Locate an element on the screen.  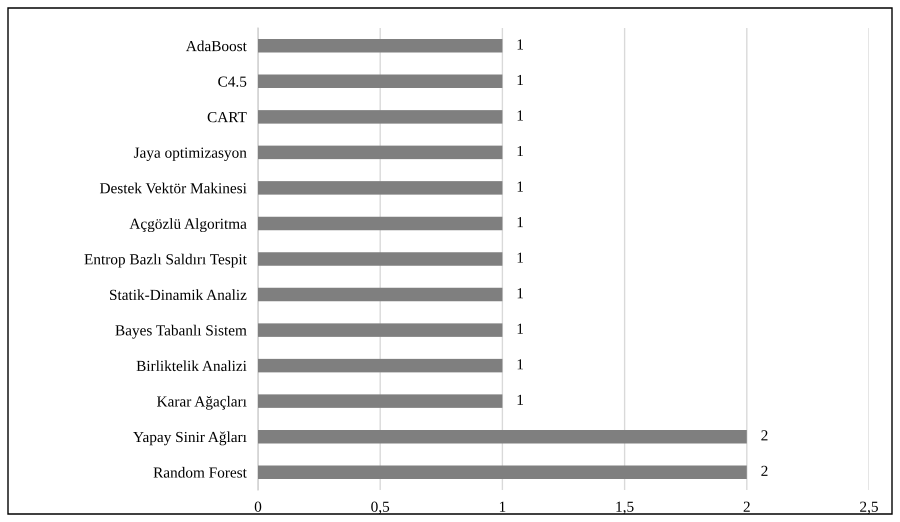
y-tick-label: CART is located at coordinates (227, 117).